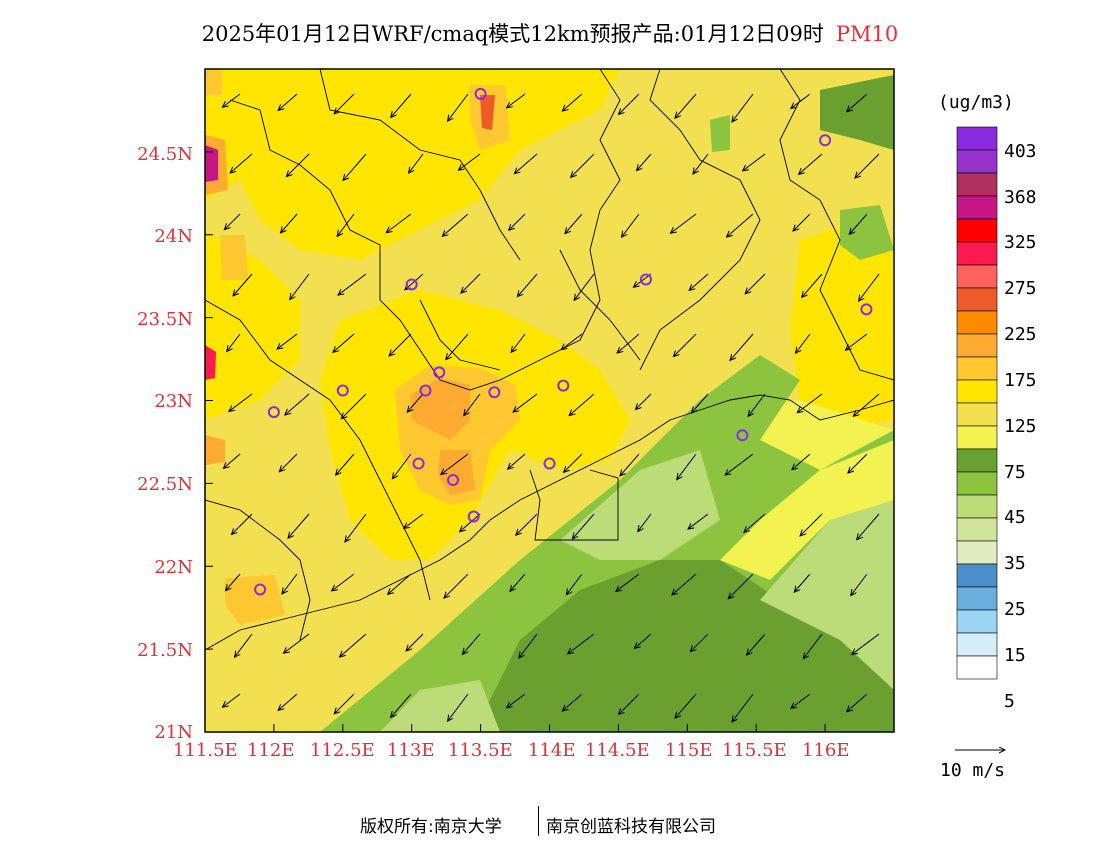 This screenshot has height=850, width=1100. I want to click on lat-label: 21N, so click(173, 732).